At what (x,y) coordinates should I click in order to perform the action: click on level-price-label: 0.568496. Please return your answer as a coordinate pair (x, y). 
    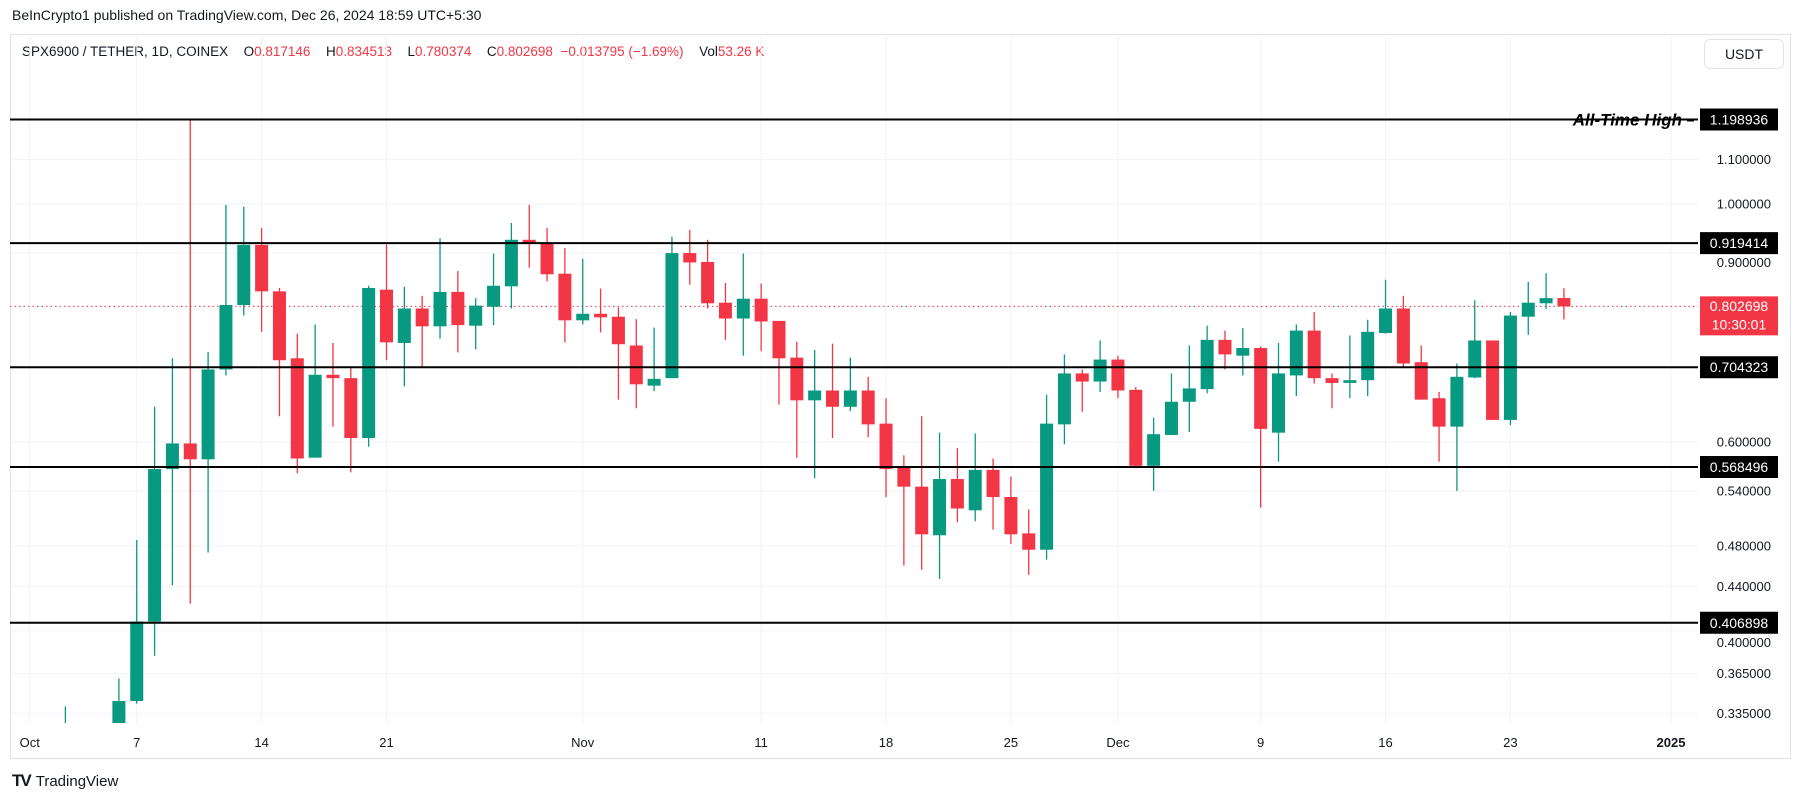
    Looking at the image, I should click on (1739, 467).